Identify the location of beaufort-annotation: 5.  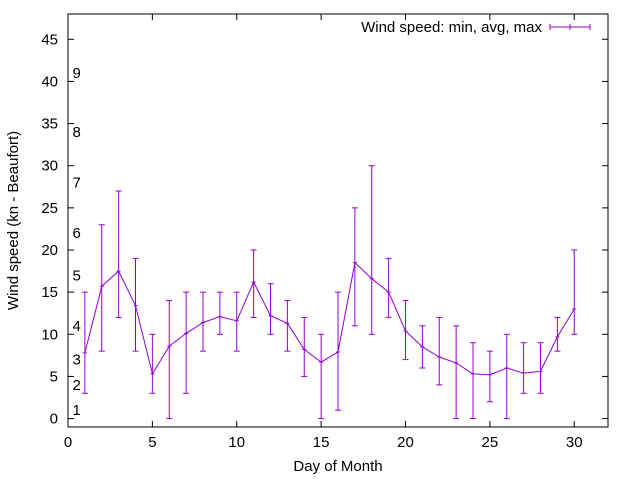
(76, 275).